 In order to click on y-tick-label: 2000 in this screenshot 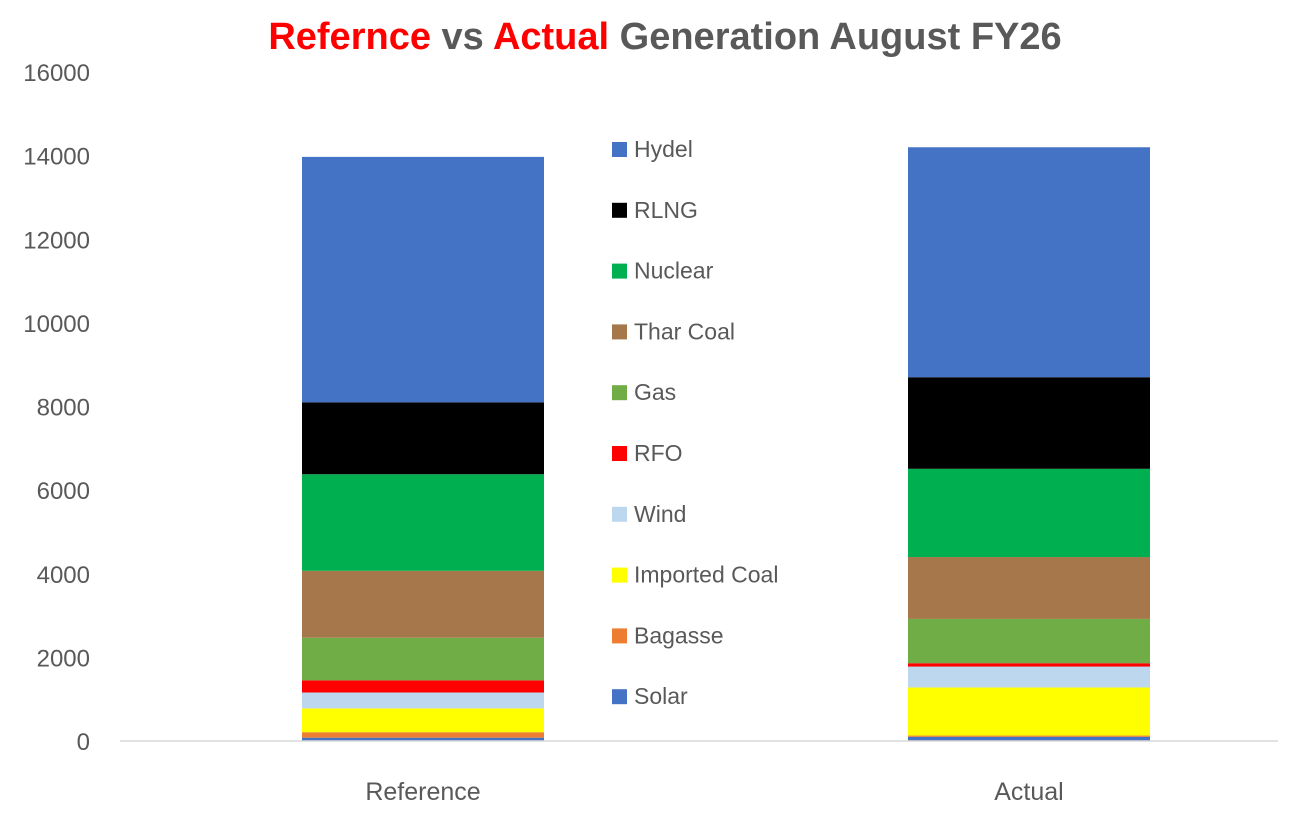, I will do `click(63, 658)`.